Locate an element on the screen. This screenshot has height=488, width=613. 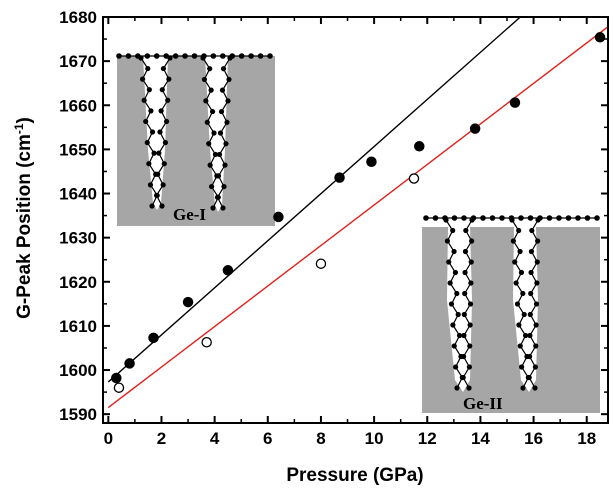
y-axis-title: G-Peak Position (cm-1) is located at coordinates (23, 218).